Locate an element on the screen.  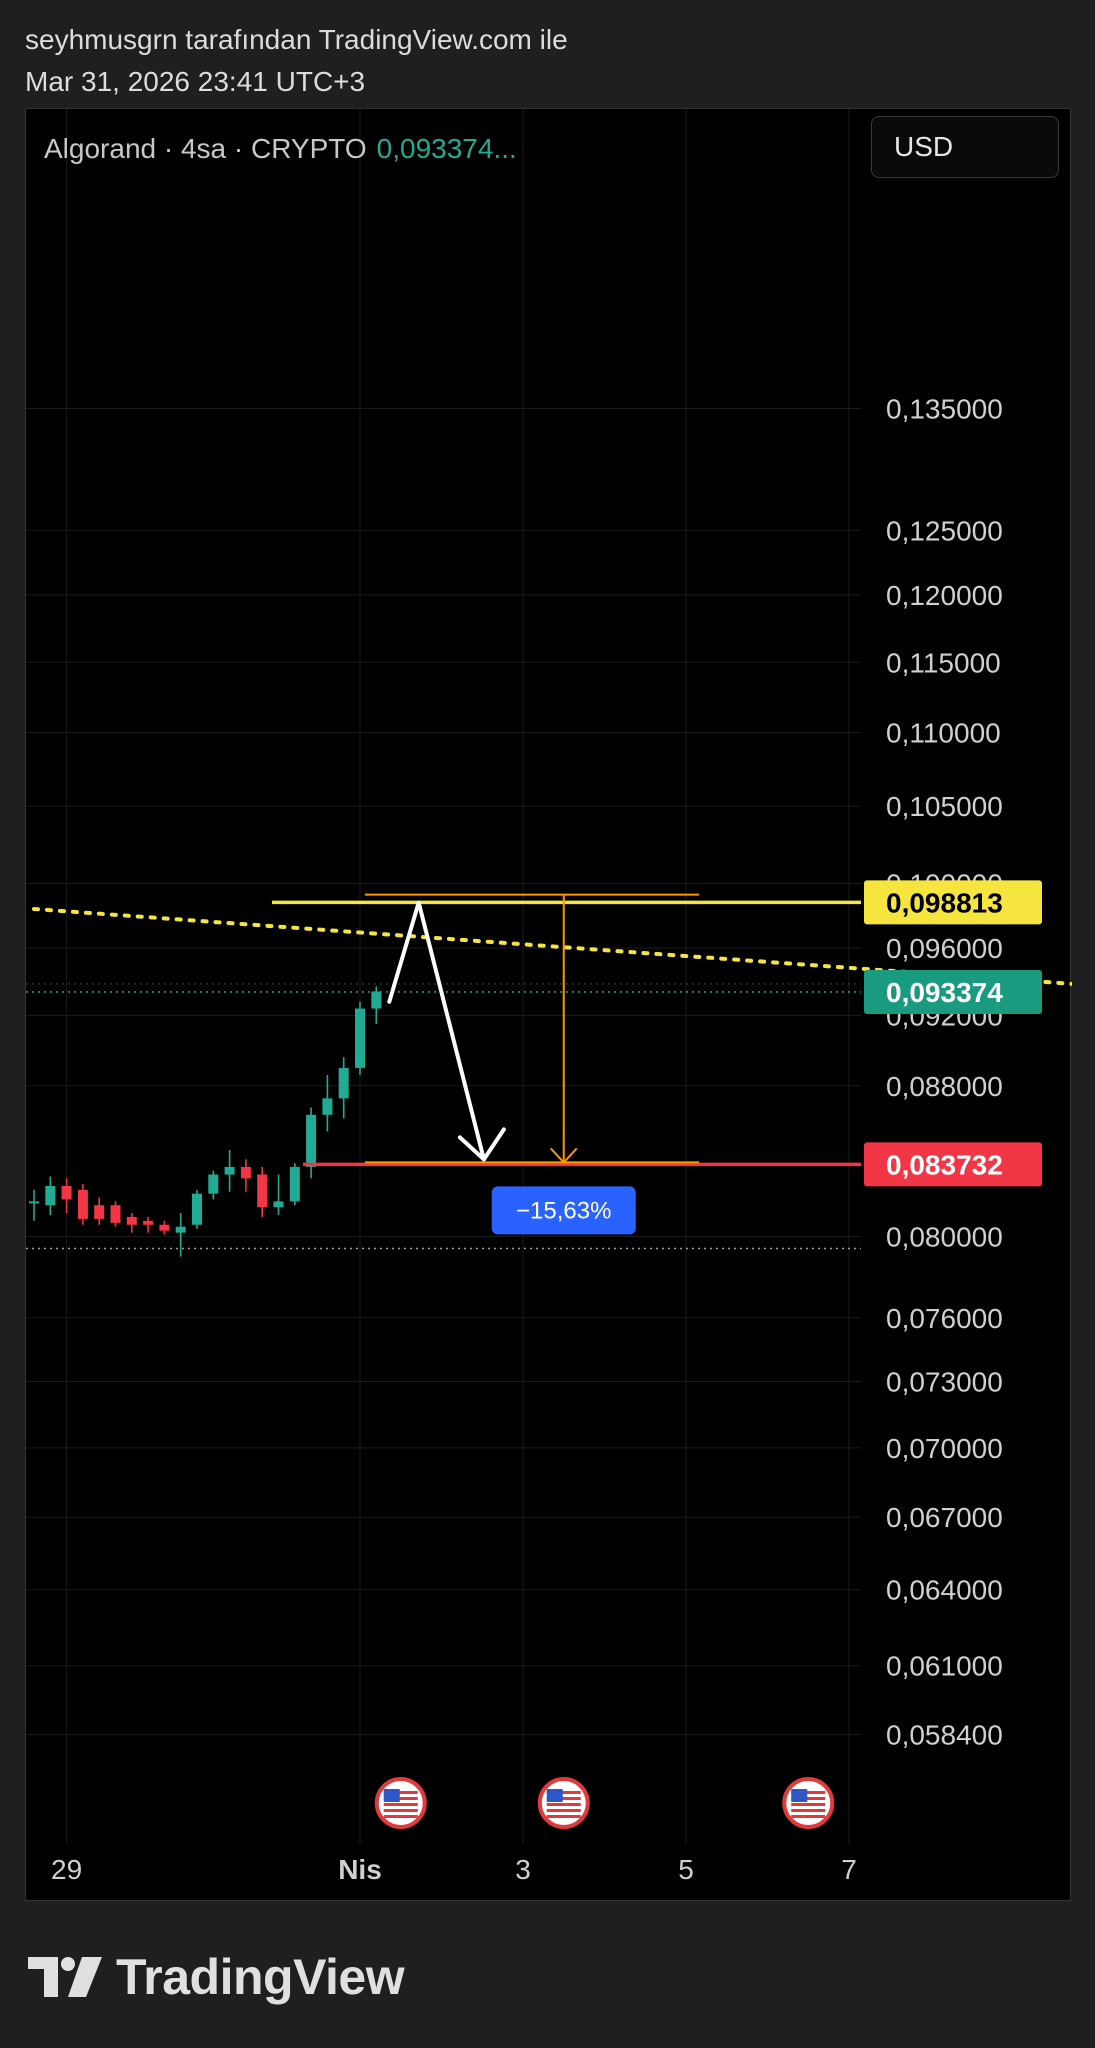
y-axis-tick-label: 0,135000 is located at coordinates (944, 409).